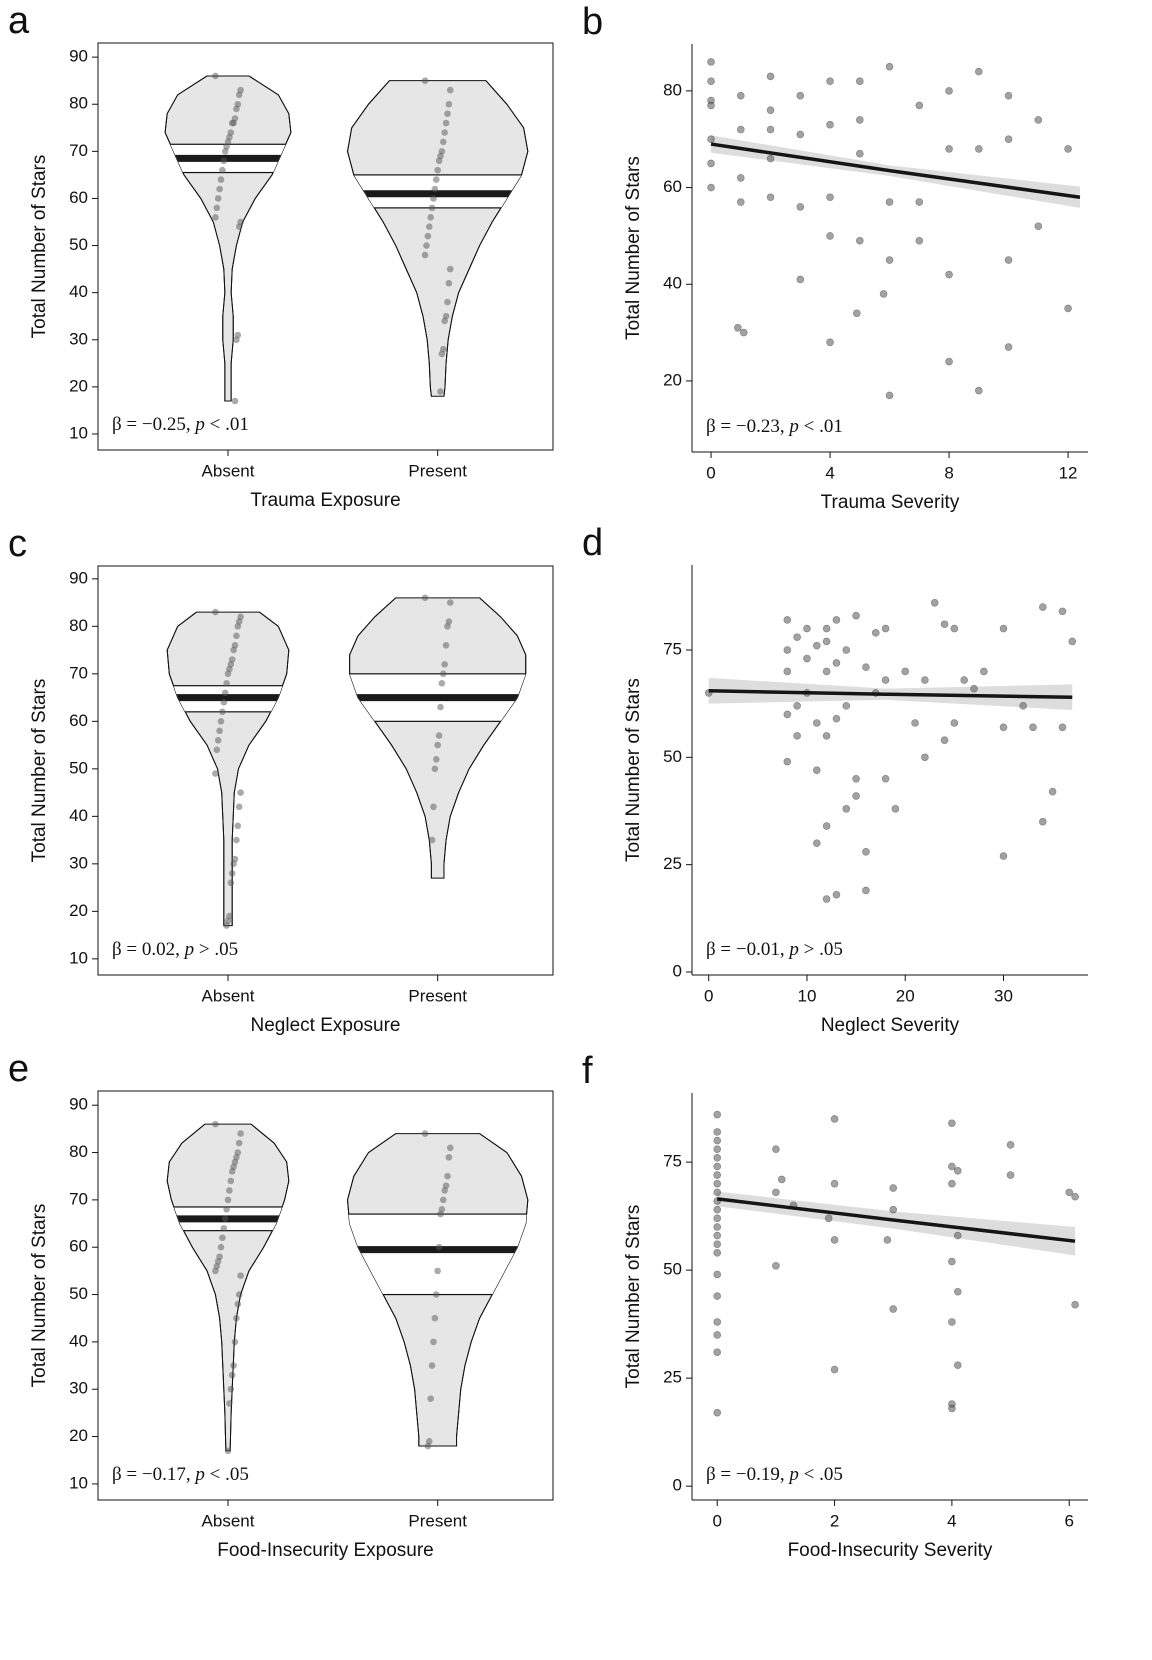 The image size is (1152, 1660). Describe the element at coordinates (180, 1474) in the screenshot. I see `annotation: β = −0.17, p < .05` at that location.